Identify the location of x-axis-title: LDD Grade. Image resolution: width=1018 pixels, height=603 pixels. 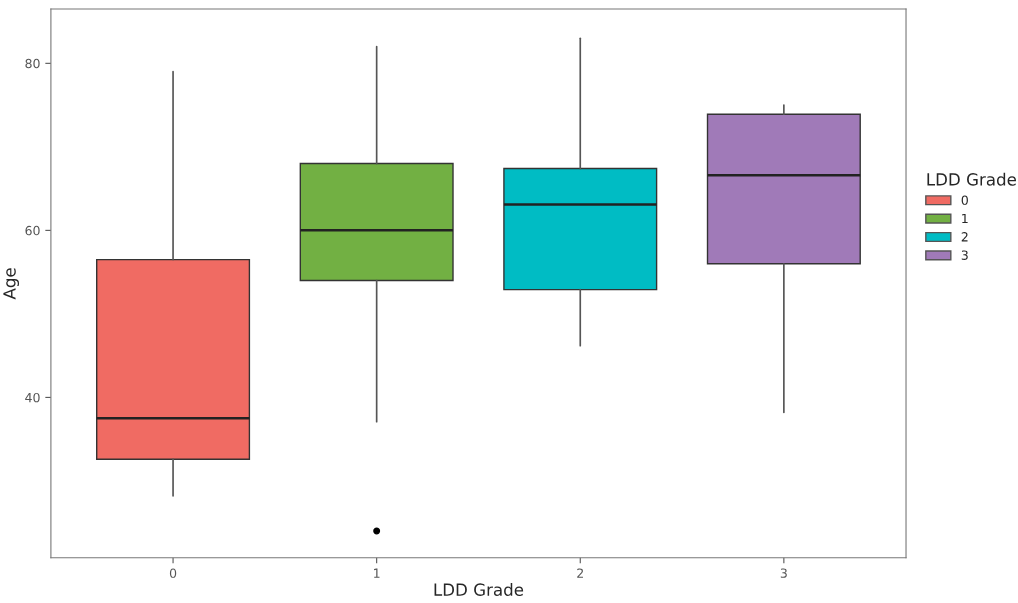
(479, 589).